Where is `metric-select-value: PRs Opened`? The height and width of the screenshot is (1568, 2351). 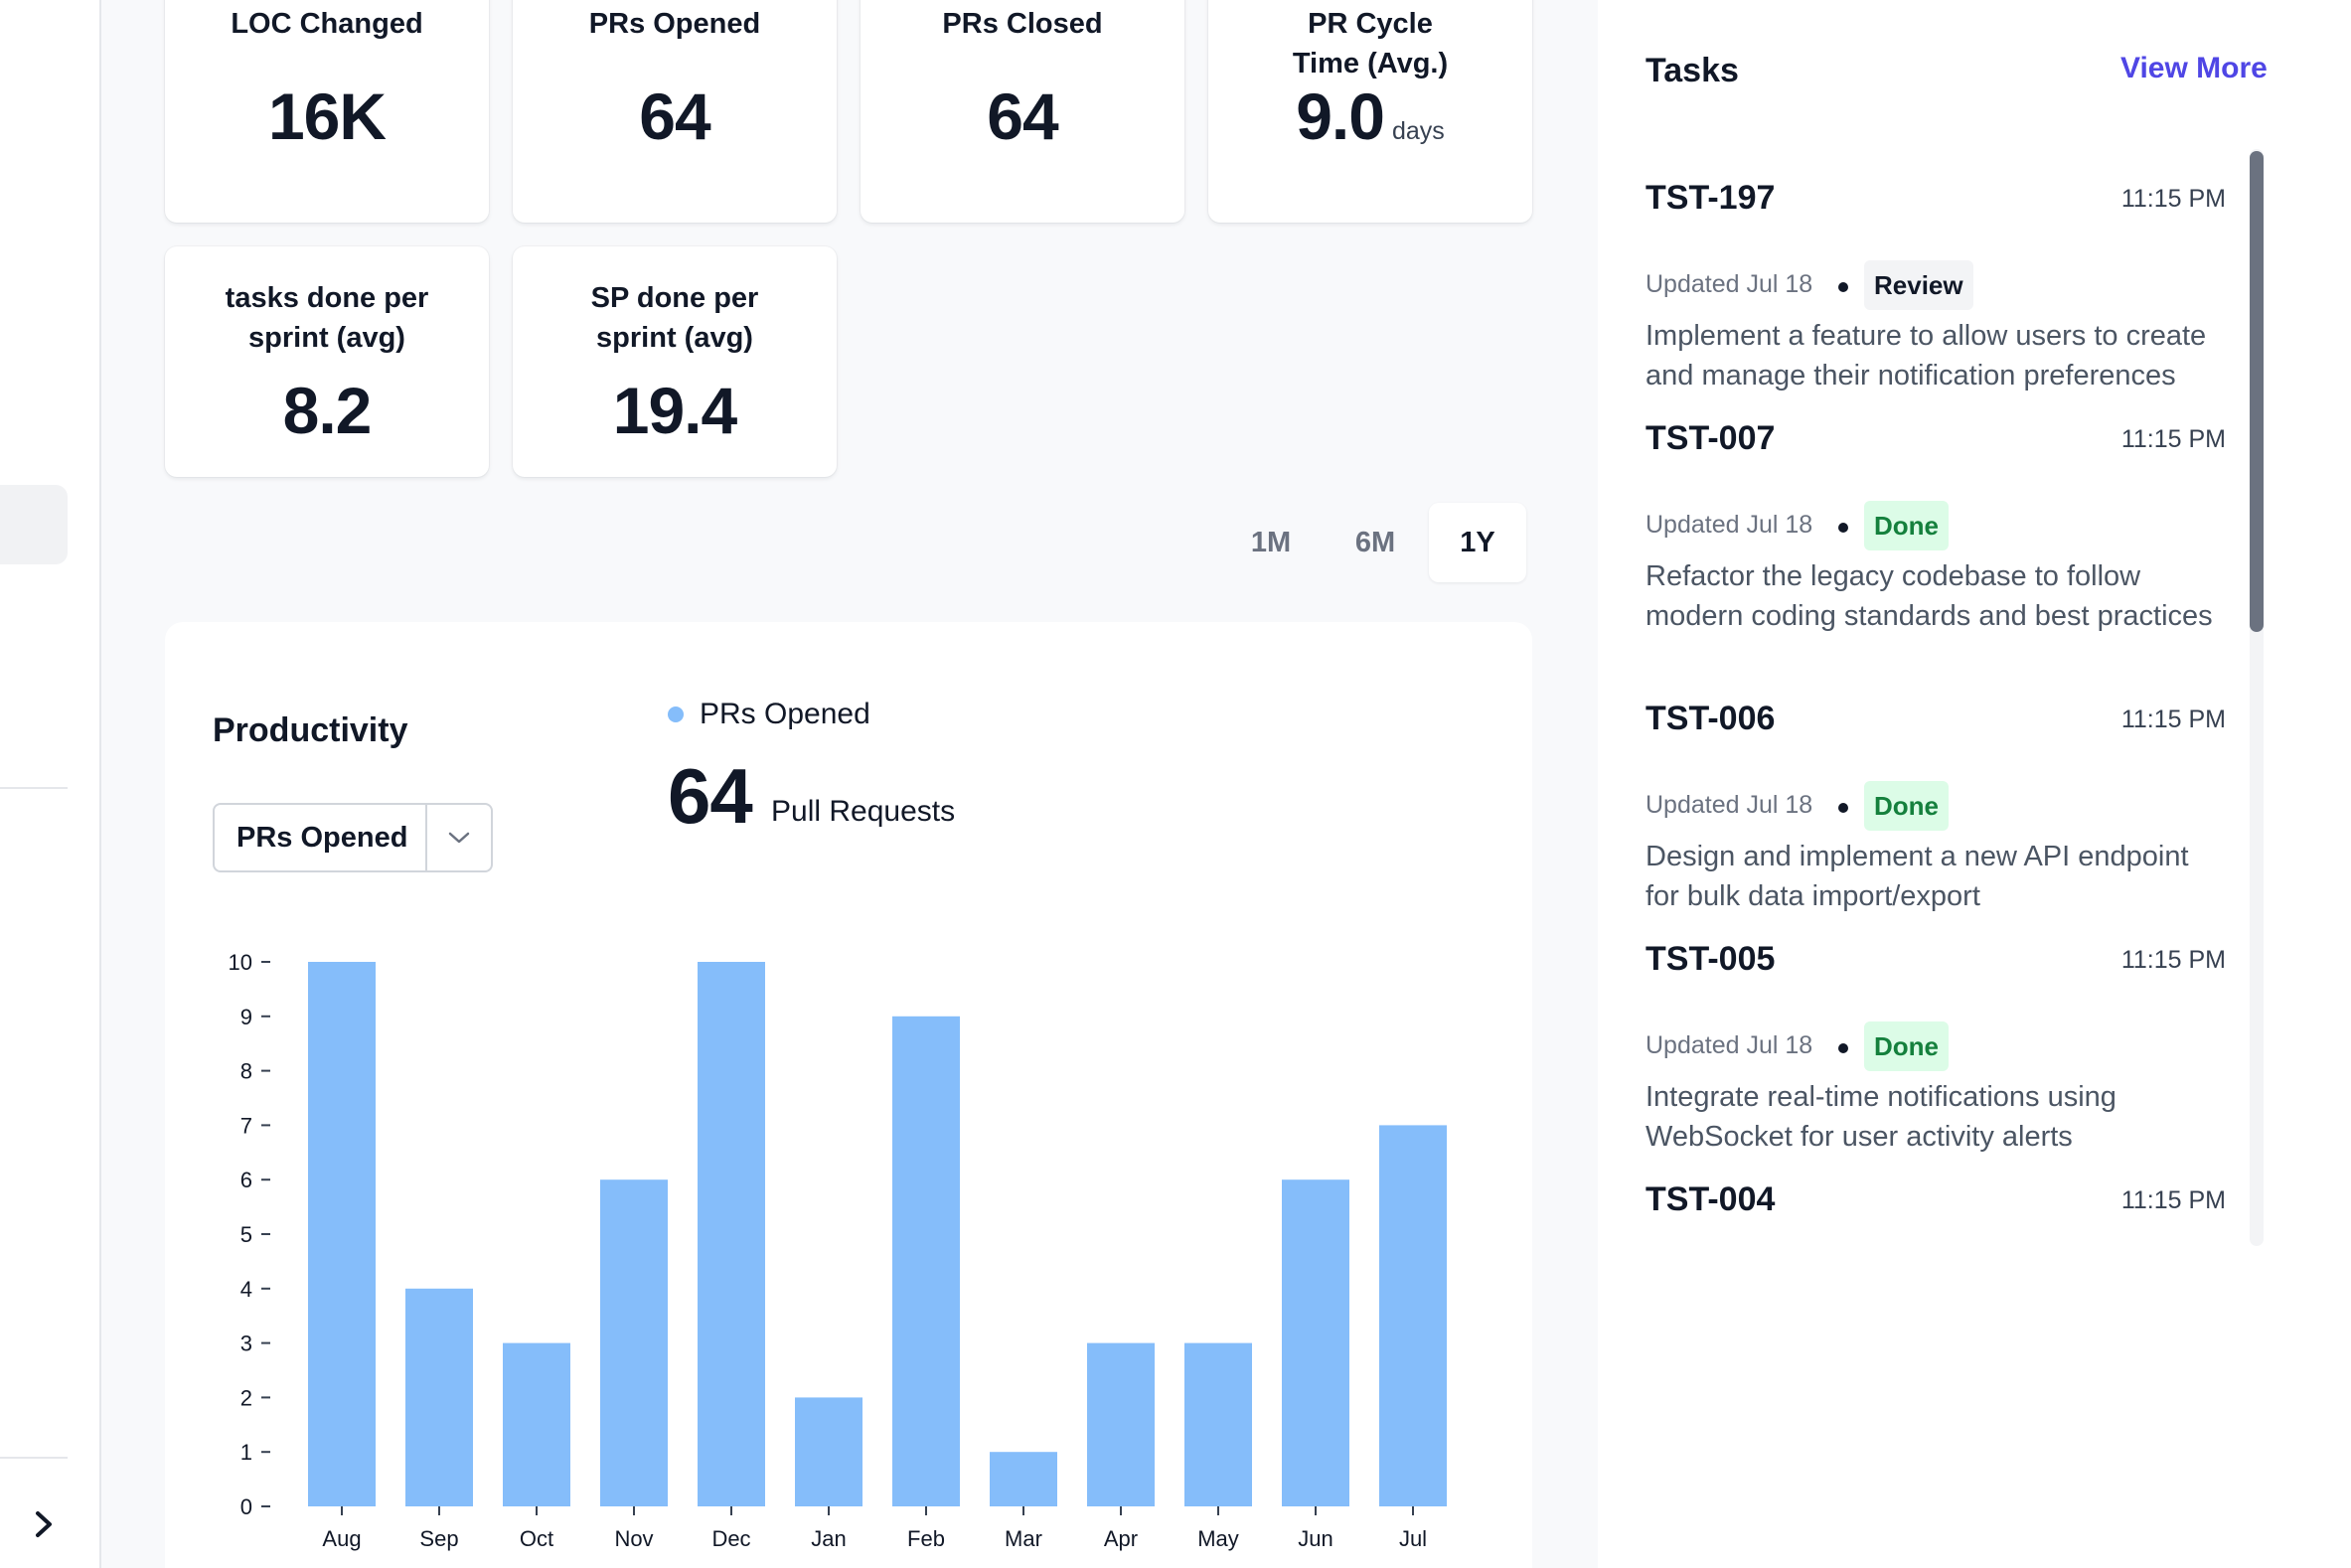
metric-select-value: PRs Opened is located at coordinates (322, 838).